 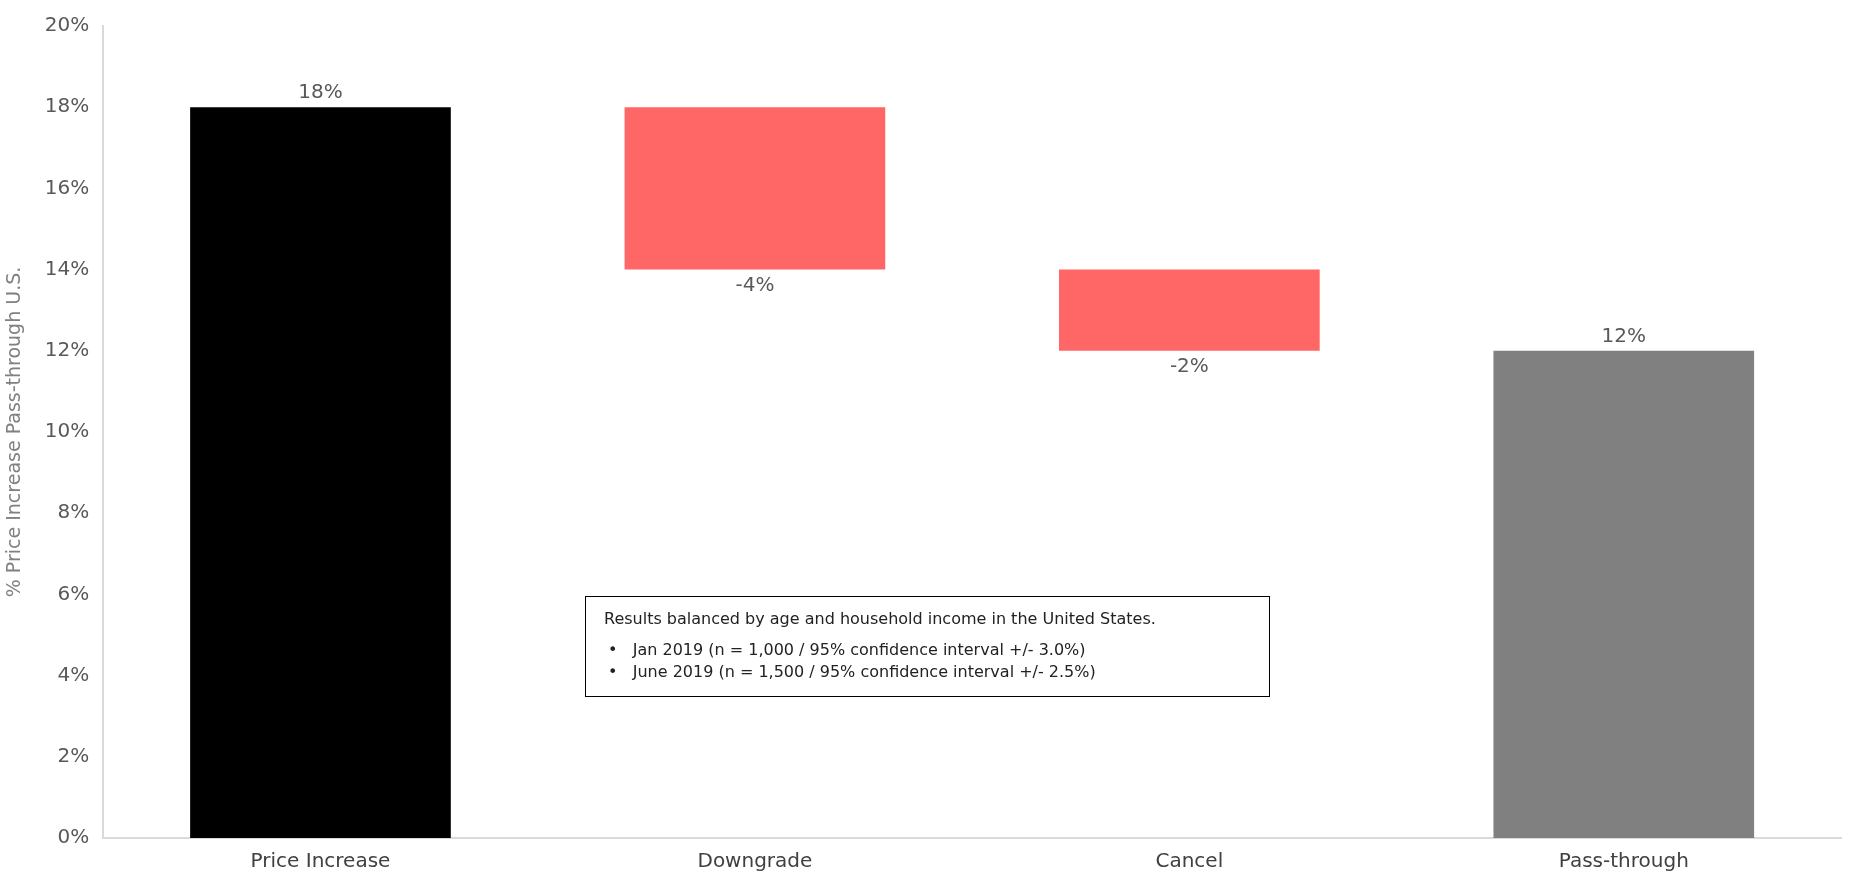 I want to click on y-tick-label: 20%, so click(x=67, y=24).